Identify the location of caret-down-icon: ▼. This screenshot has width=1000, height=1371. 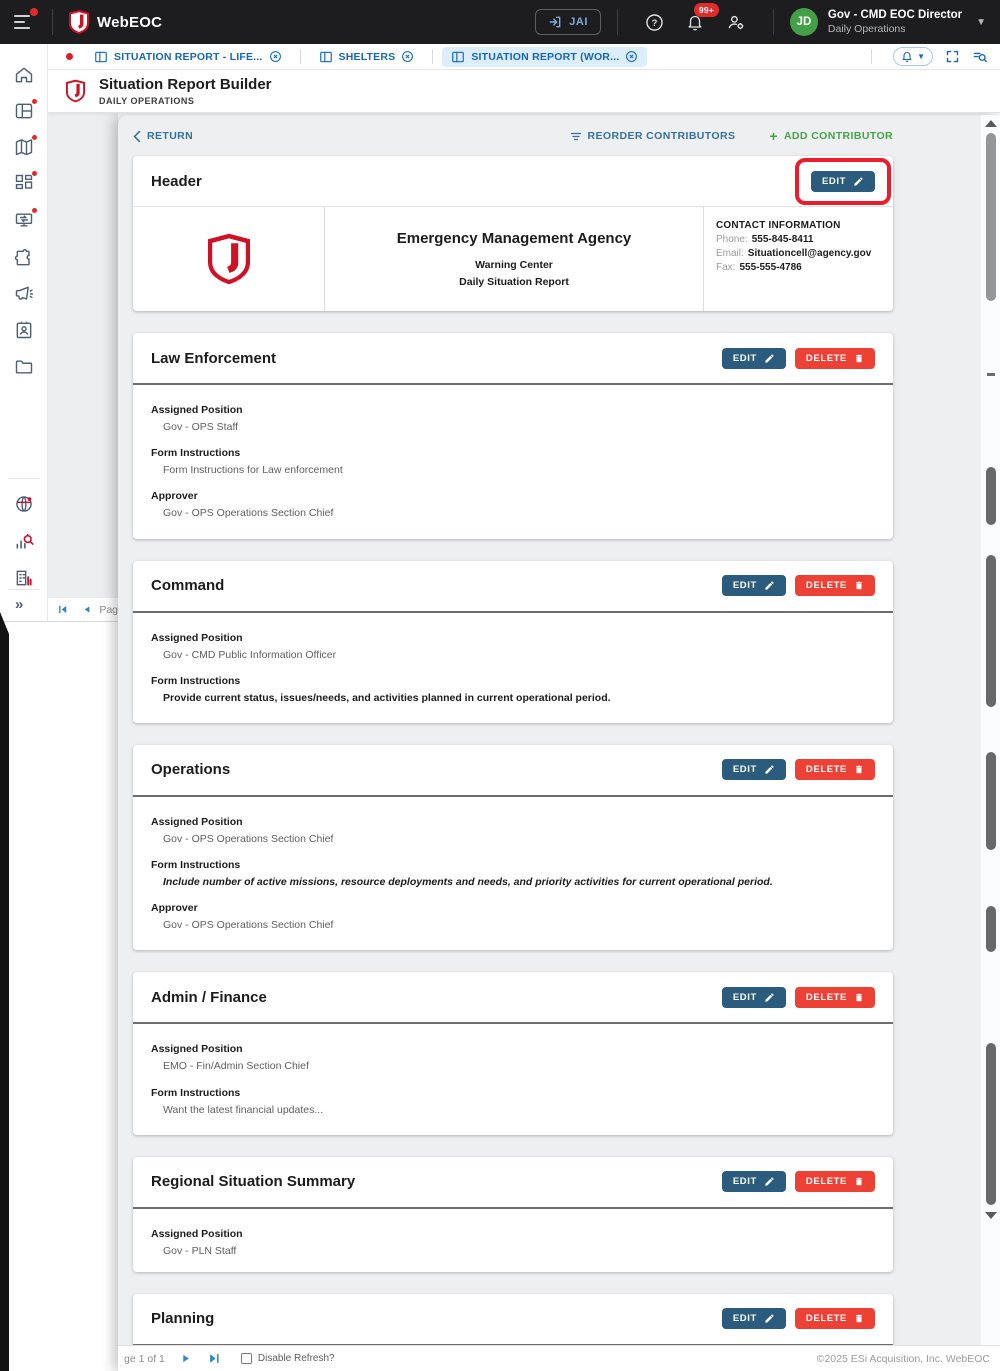
(921, 56).